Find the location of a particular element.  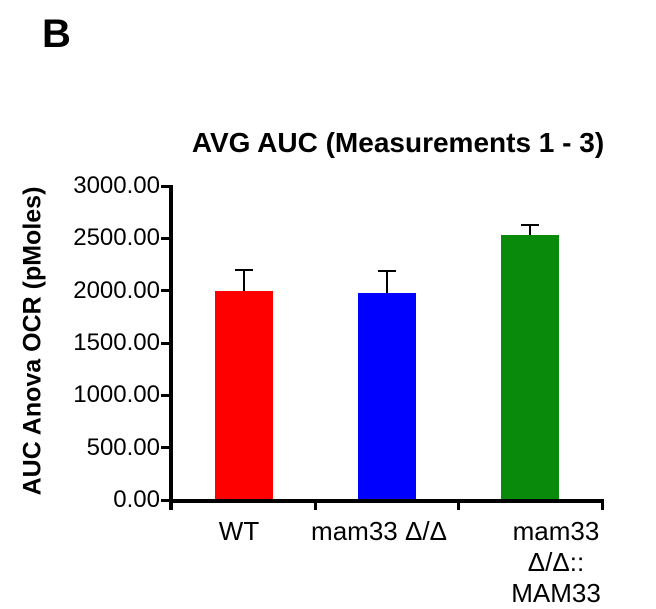

y-axis-line is located at coordinates (171, 347).